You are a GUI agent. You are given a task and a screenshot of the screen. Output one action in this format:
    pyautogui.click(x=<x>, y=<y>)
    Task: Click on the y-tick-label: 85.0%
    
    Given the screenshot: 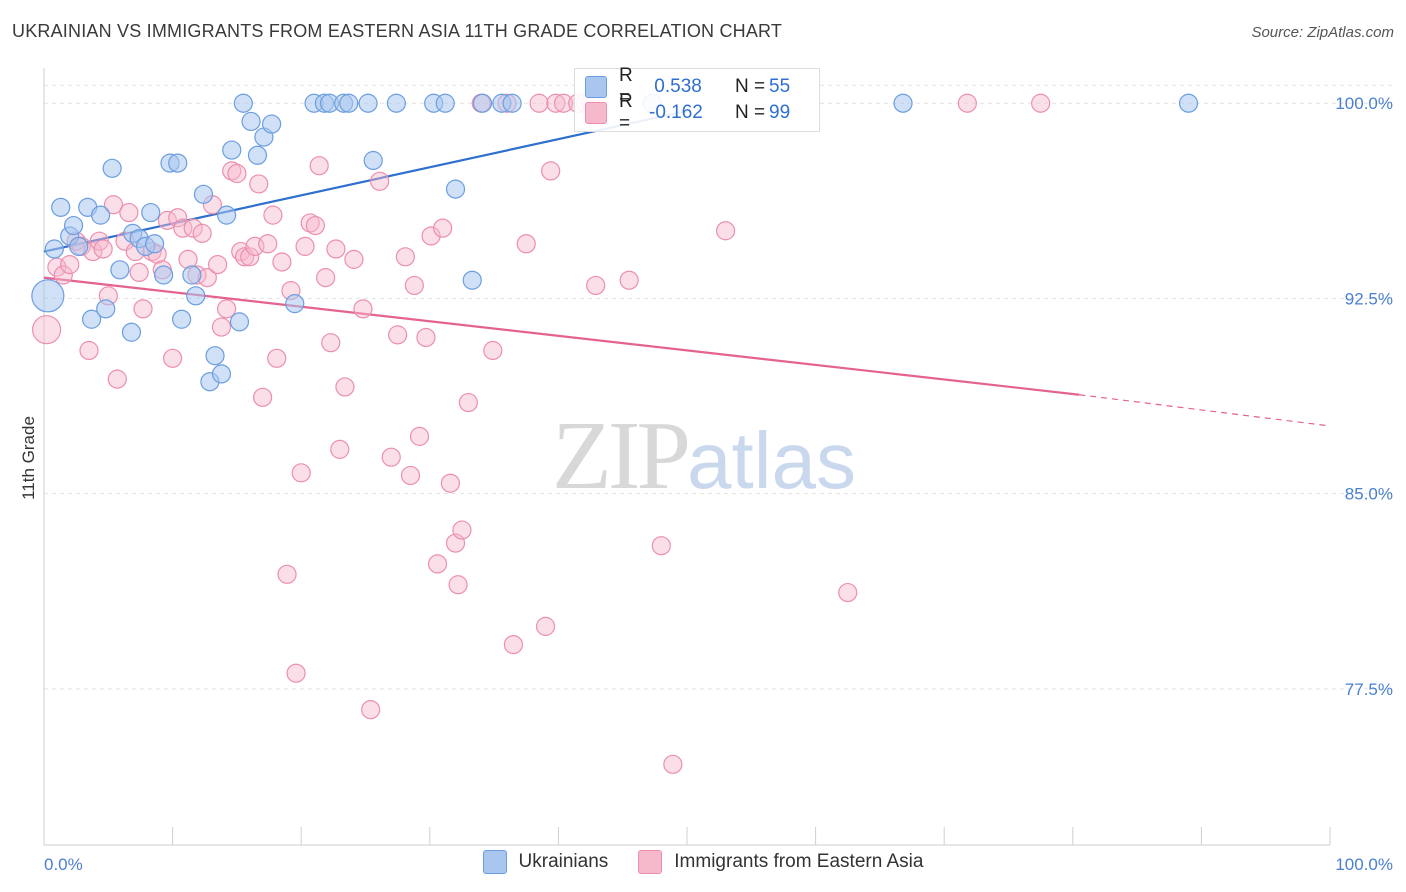 What is the action you would take?
    pyautogui.click(x=1369, y=494)
    